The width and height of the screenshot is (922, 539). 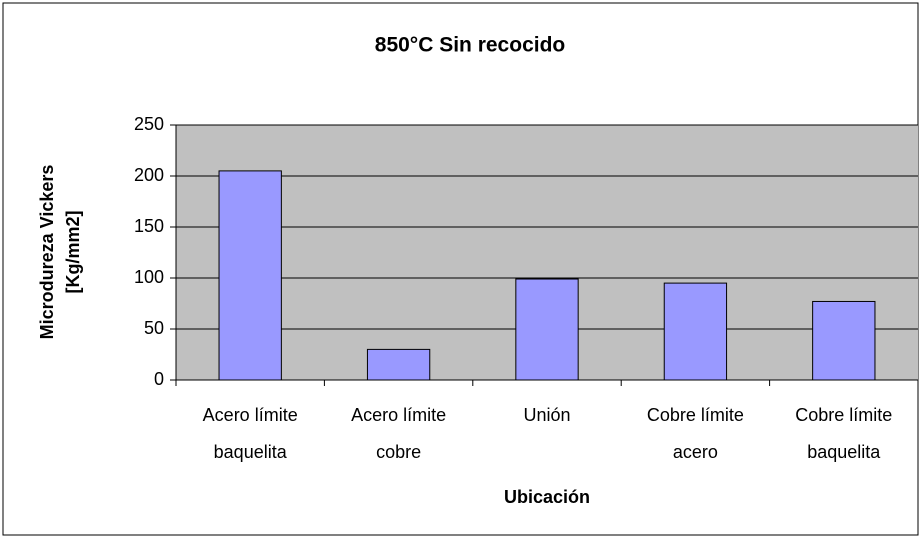 What do you see at coordinates (159, 379) in the screenshot?
I see `y-tick-label: 0` at bounding box center [159, 379].